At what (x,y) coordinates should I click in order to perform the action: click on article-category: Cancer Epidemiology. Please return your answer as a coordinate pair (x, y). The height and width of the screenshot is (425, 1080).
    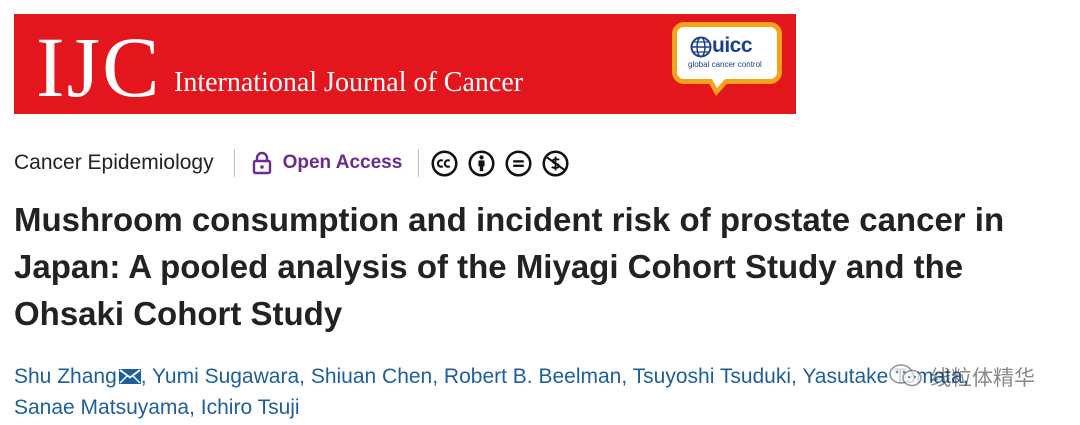
    Looking at the image, I should click on (114, 162).